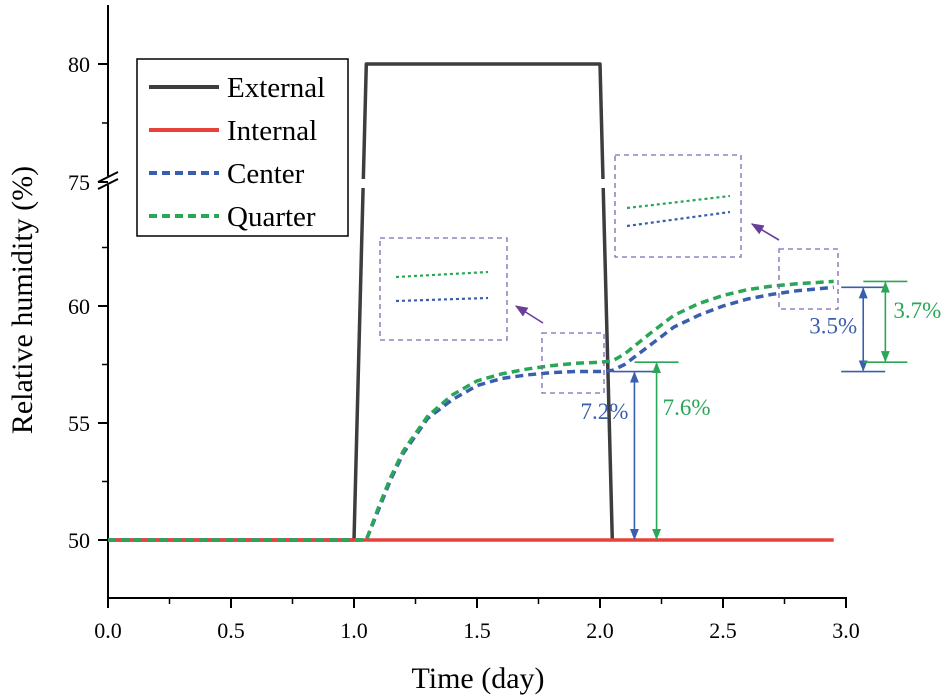 Image resolution: width=950 pixels, height=700 pixels. What do you see at coordinates (79, 182) in the screenshot?
I see `y-tick-label: 75` at bounding box center [79, 182].